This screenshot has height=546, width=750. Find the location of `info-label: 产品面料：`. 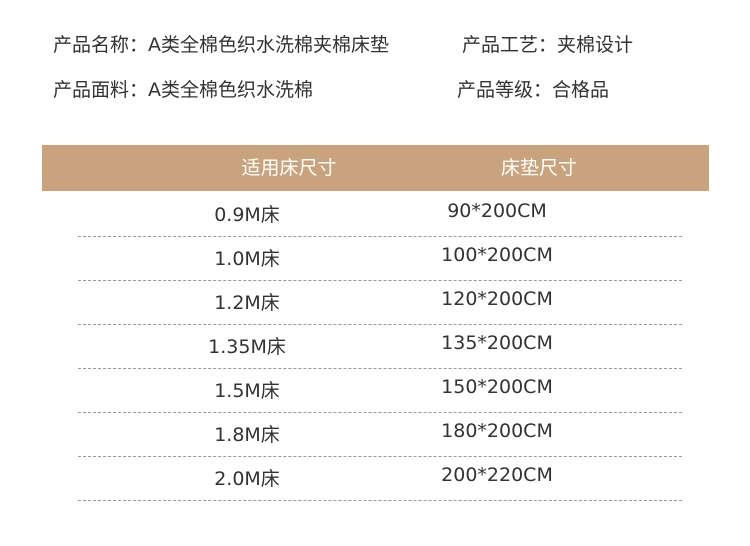

info-label: 产品面料： is located at coordinates (101, 90).